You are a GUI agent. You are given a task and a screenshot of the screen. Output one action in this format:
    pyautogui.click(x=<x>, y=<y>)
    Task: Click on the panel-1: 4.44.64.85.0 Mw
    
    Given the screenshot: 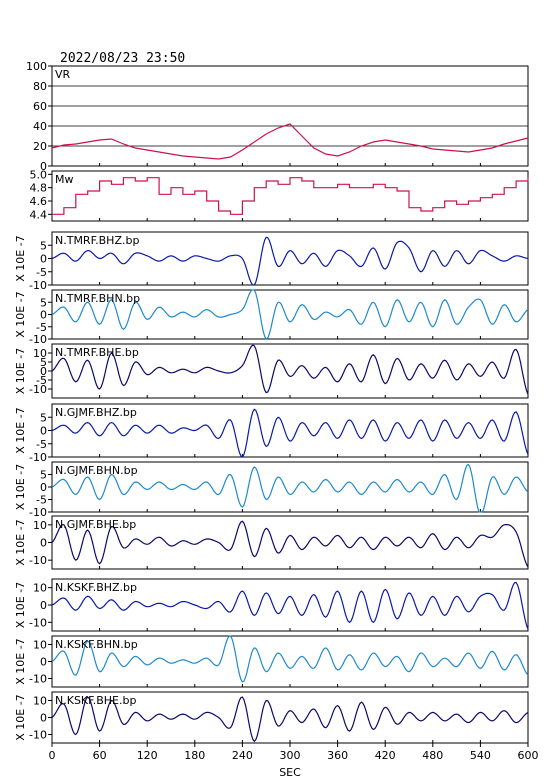 What is the action you would take?
    pyautogui.click(x=279, y=195)
    